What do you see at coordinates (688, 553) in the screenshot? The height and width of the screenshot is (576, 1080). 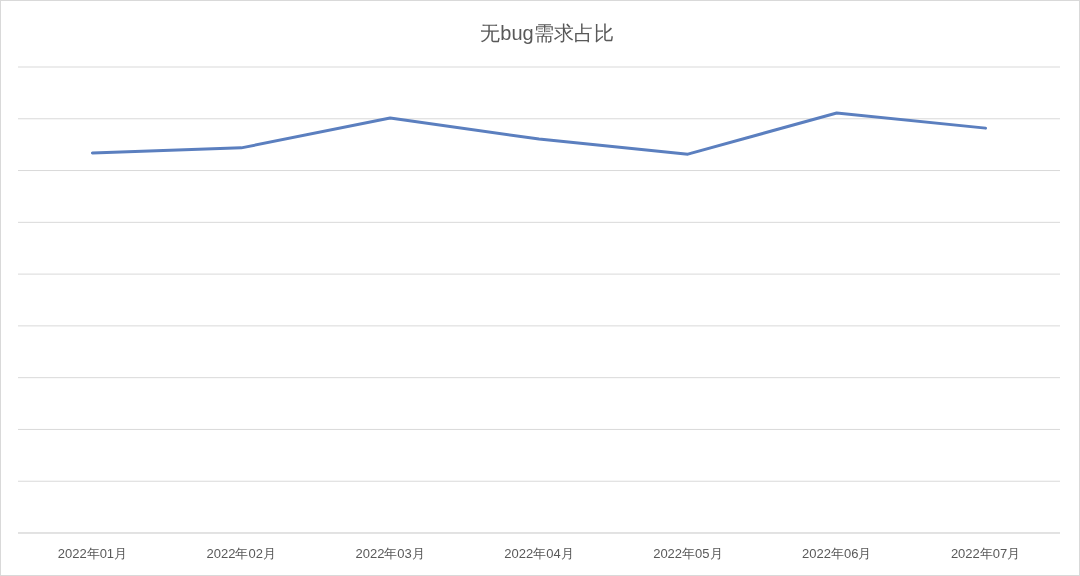 I see `x-tick-label: 2022年05月` at bounding box center [688, 553].